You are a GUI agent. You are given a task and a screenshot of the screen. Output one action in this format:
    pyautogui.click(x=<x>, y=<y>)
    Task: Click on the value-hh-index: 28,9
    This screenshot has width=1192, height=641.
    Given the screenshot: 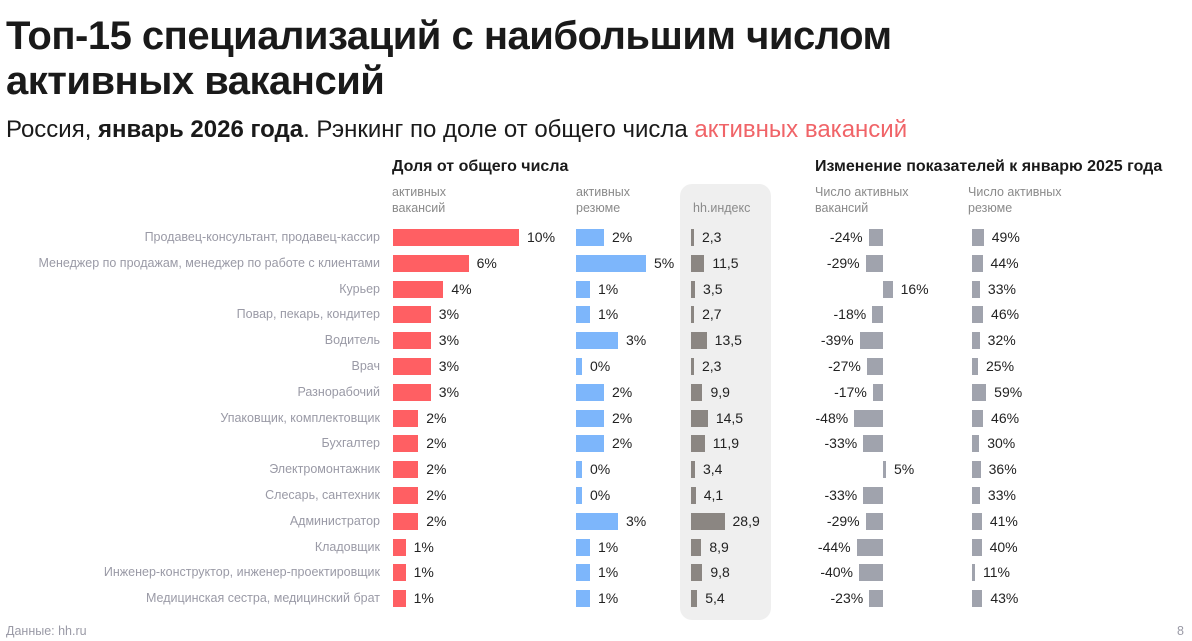 What is the action you would take?
    pyautogui.click(x=746, y=520)
    